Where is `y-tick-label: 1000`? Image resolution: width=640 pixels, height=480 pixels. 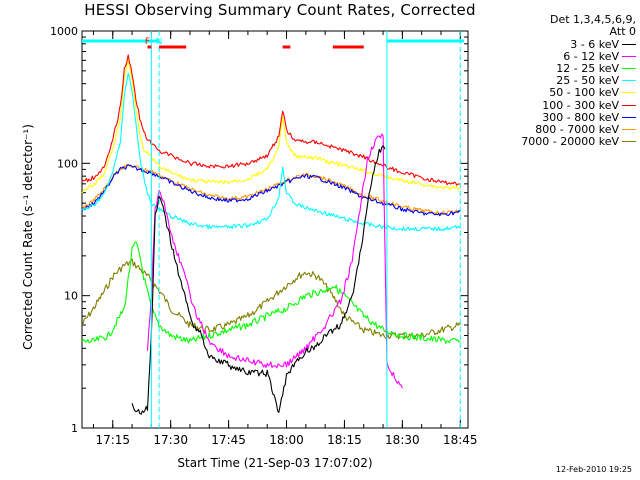 y-tick-label: 1000 is located at coordinates (64, 31).